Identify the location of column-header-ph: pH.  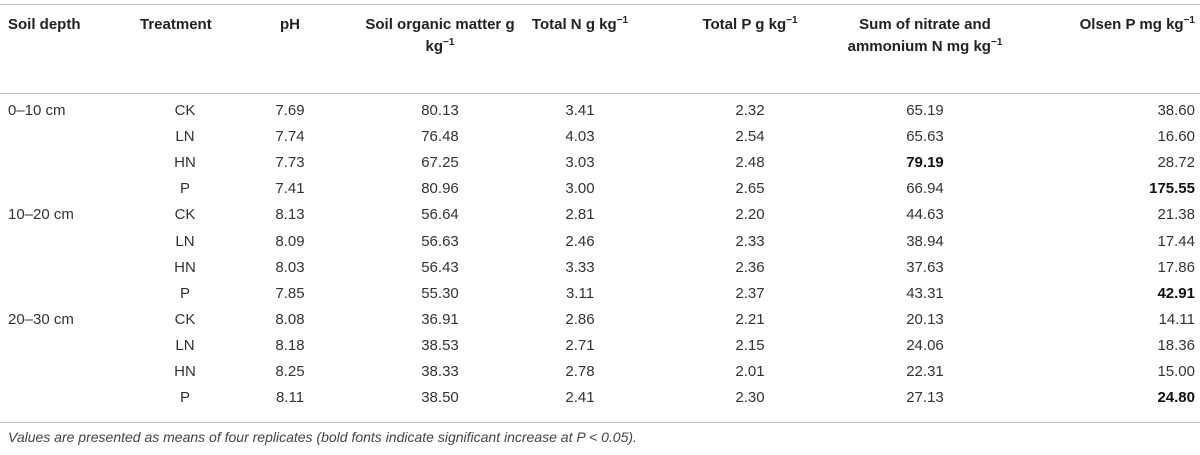
(290, 25).